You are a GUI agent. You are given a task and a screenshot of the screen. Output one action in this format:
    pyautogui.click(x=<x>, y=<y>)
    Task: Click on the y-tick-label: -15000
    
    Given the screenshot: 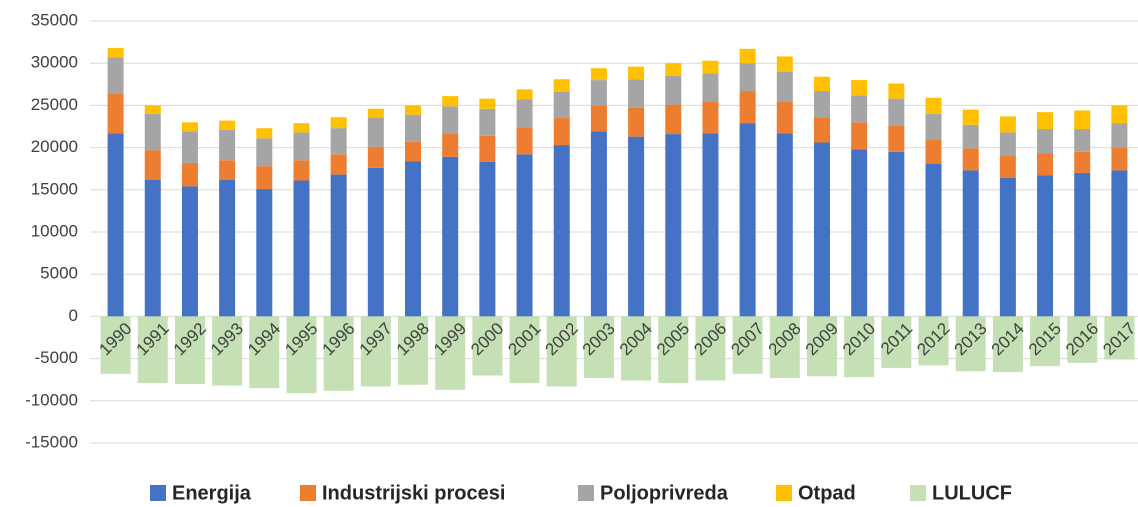 What is the action you would take?
    pyautogui.click(x=51, y=441)
    